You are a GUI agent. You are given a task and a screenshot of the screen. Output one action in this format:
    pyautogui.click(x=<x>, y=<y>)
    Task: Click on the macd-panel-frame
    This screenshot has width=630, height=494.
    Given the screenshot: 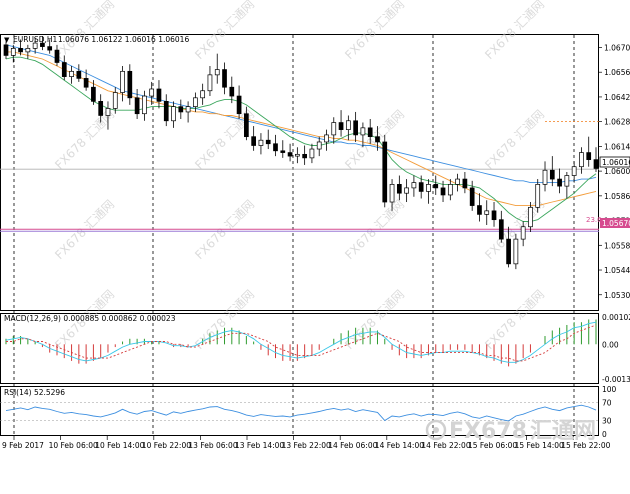 What is the action you would take?
    pyautogui.click(x=299, y=348)
    